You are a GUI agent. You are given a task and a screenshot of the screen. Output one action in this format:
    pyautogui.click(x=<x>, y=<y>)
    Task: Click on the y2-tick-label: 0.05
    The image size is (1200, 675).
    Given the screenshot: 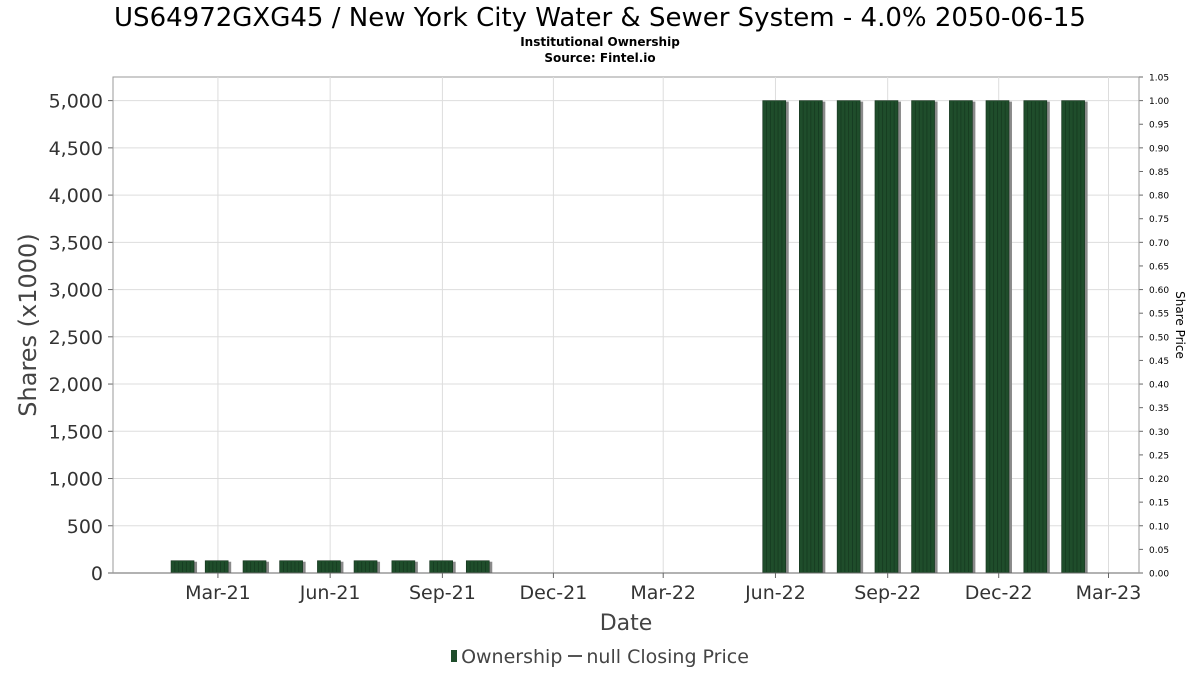 What is the action you would take?
    pyautogui.click(x=1159, y=551)
    